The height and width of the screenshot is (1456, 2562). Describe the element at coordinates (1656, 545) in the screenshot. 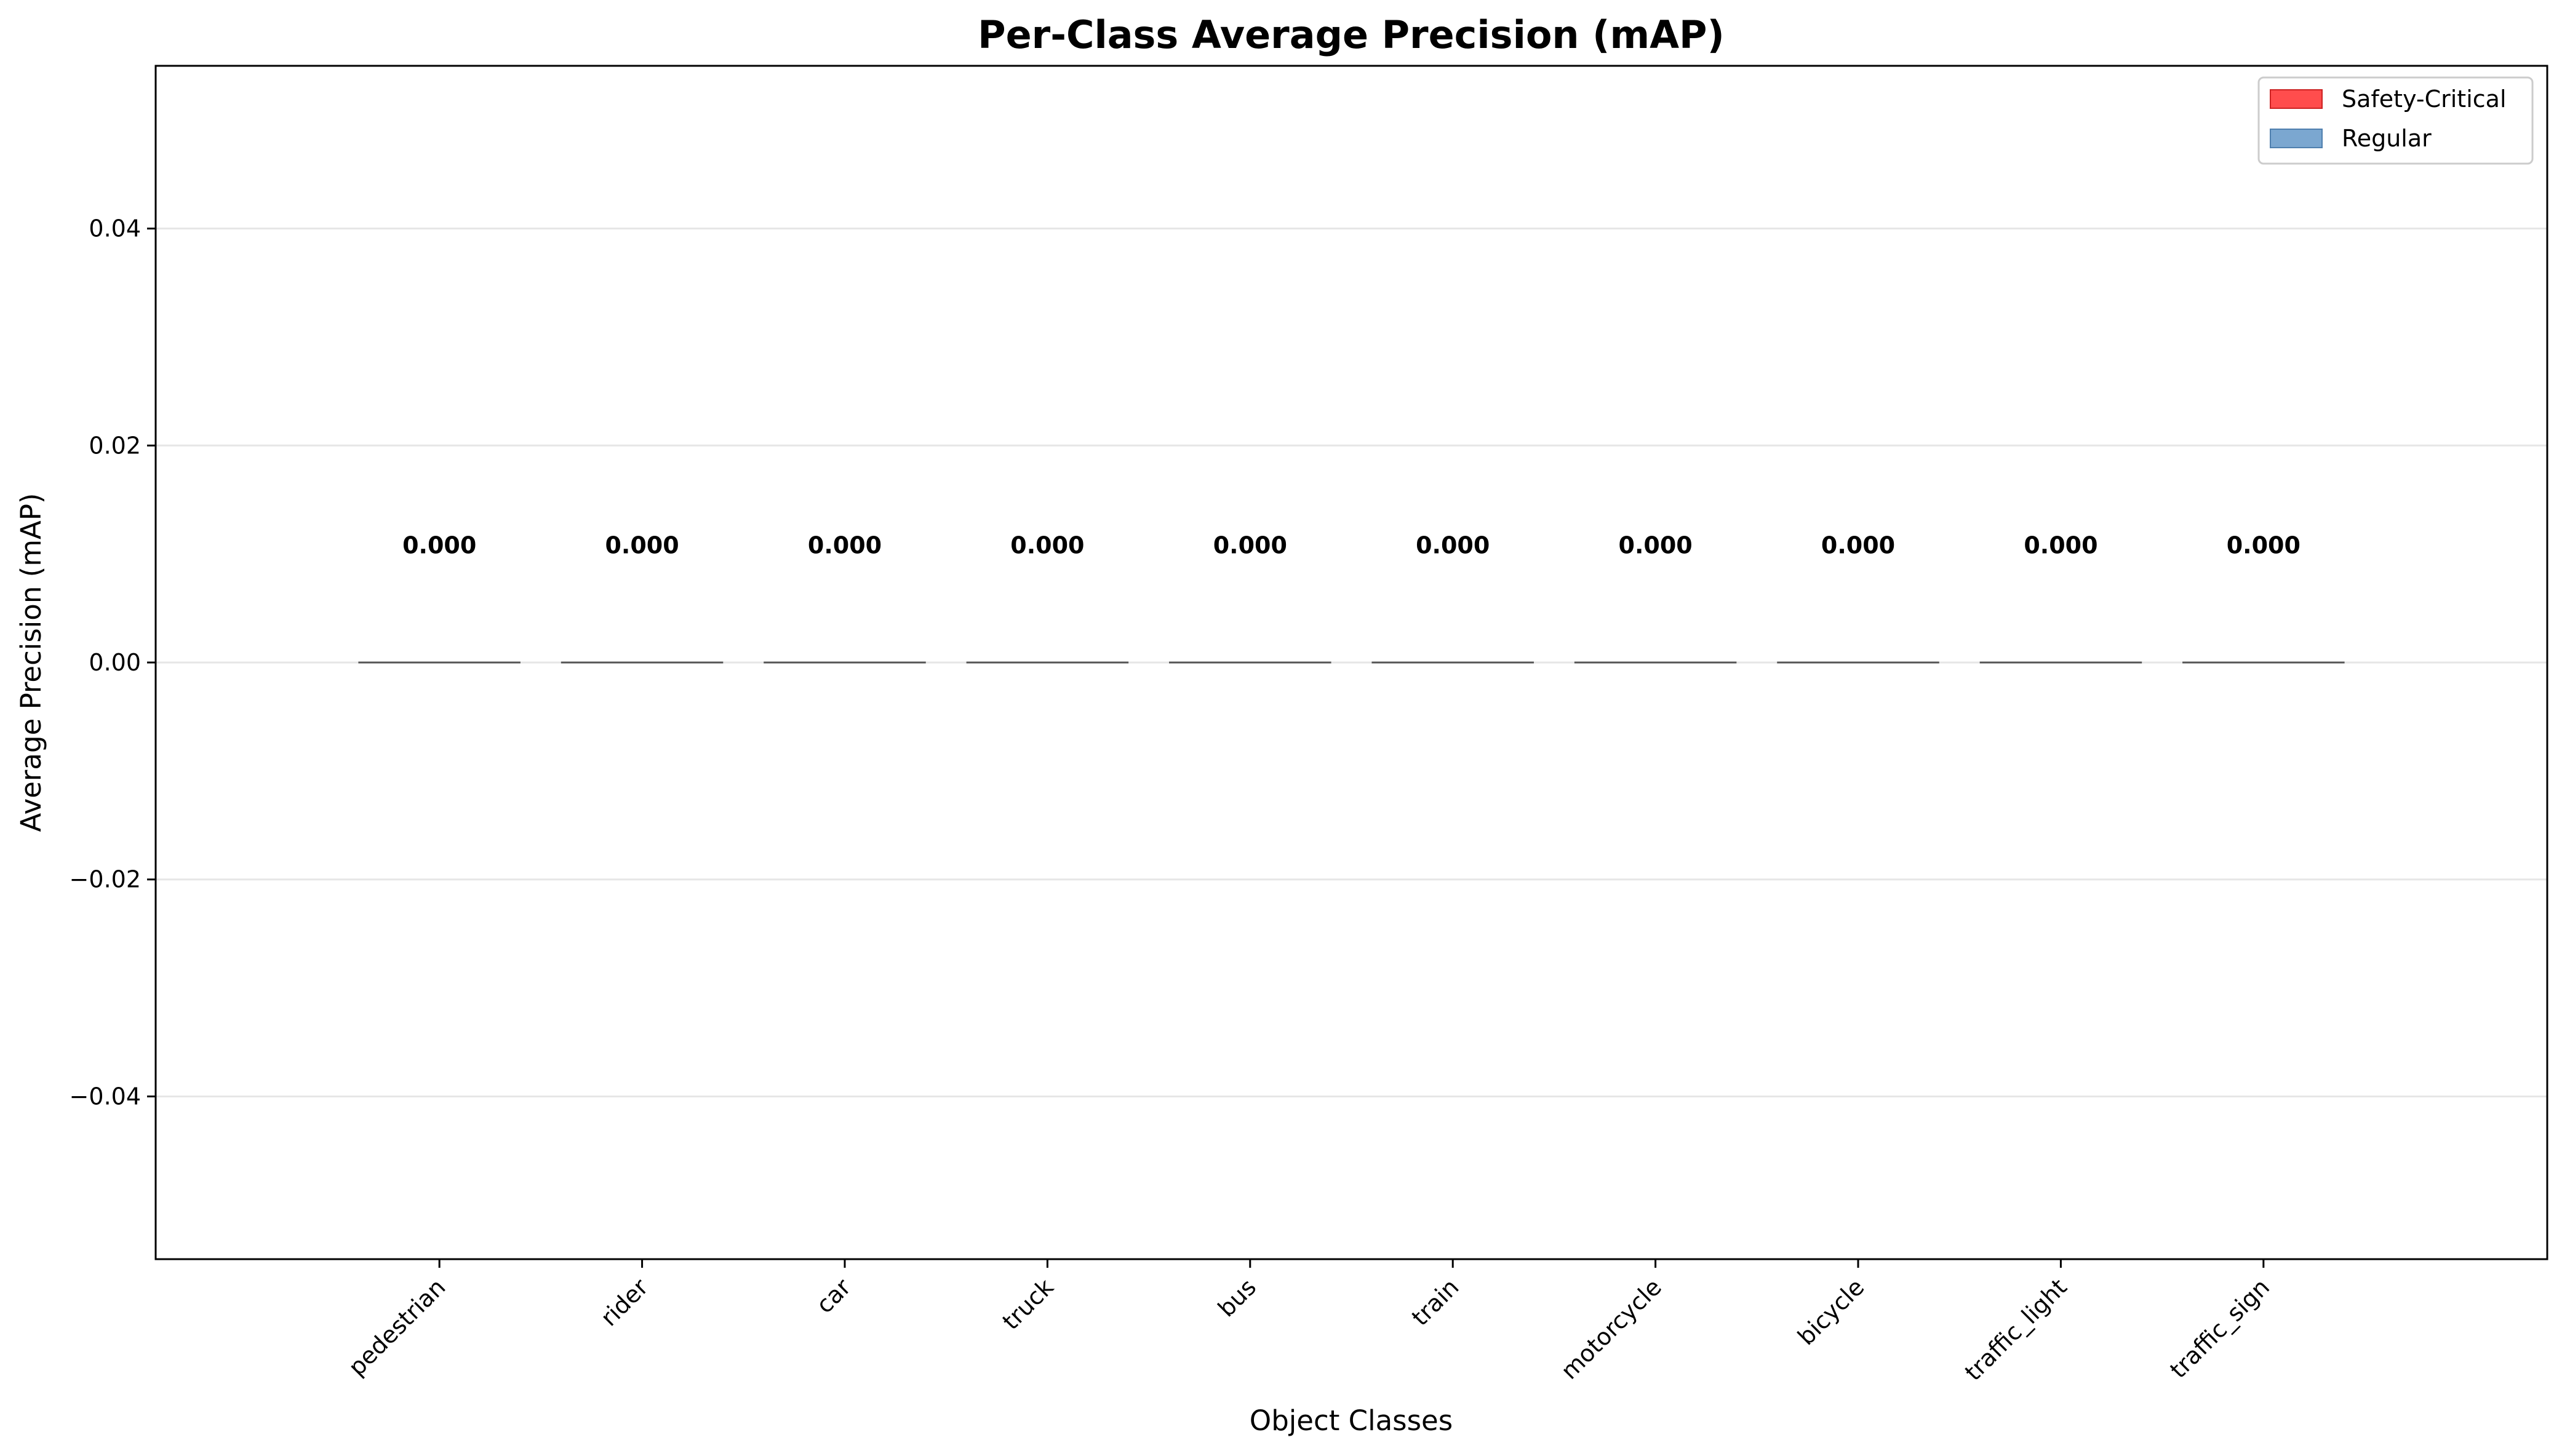

I see `data-label-motorcycle: 0.000` at that location.